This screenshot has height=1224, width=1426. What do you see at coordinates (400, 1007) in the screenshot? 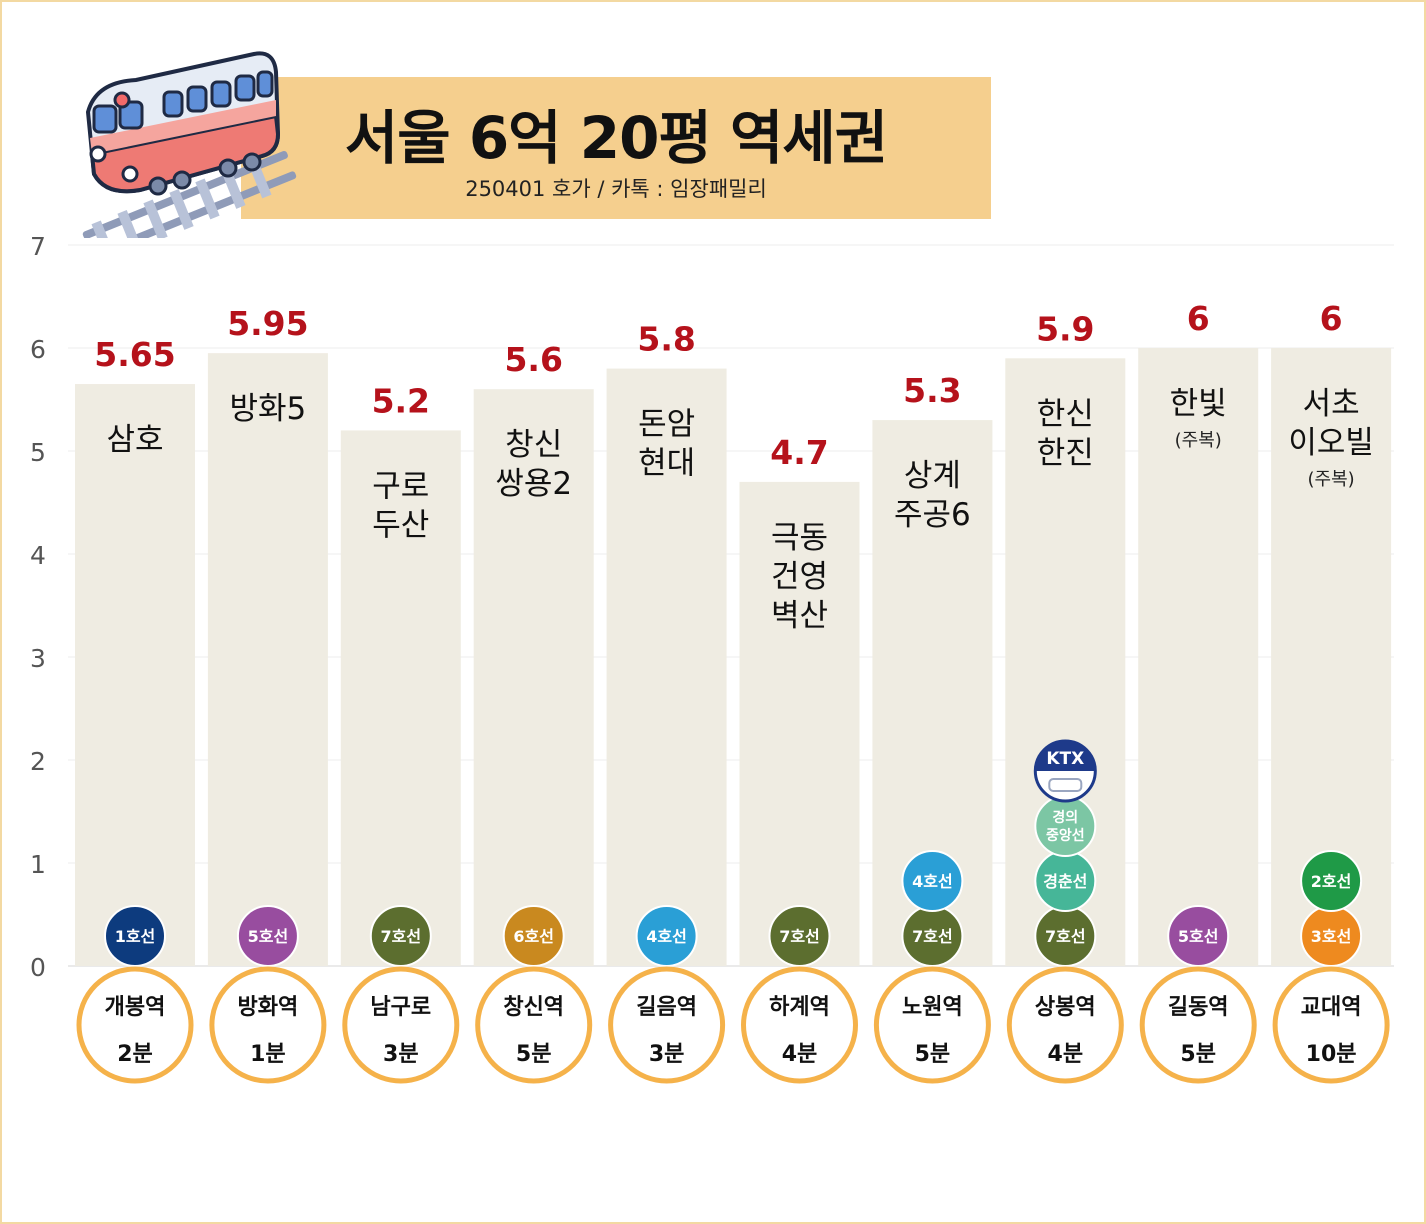
I see `station-name: 남구로` at bounding box center [400, 1007].